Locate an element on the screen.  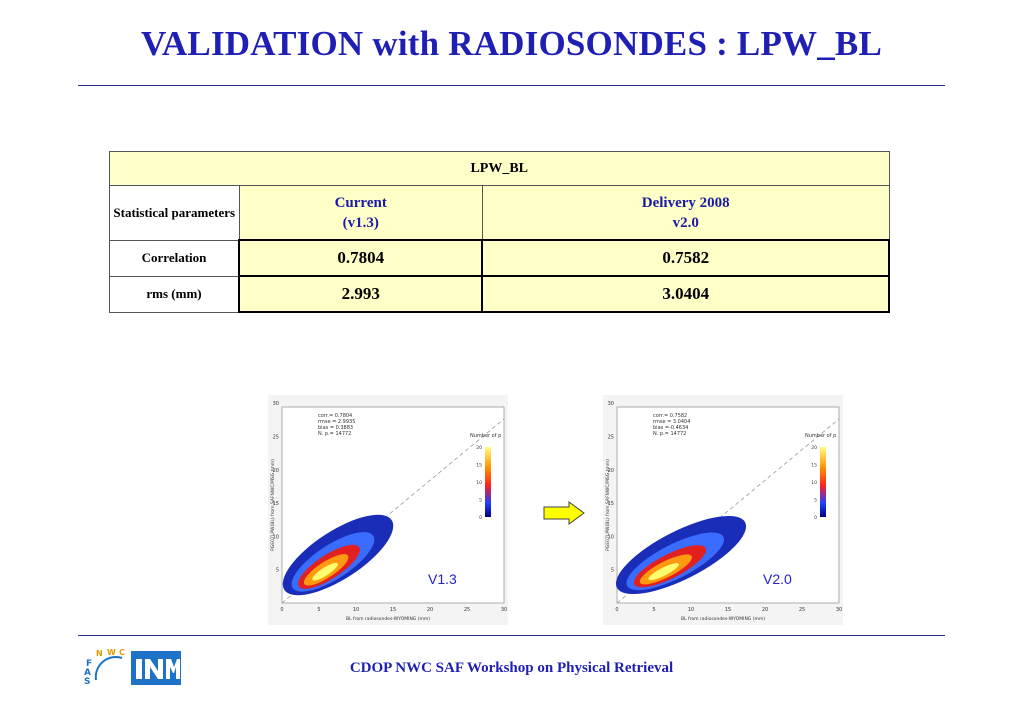
svg-text: F is located at coordinates (89, 664).